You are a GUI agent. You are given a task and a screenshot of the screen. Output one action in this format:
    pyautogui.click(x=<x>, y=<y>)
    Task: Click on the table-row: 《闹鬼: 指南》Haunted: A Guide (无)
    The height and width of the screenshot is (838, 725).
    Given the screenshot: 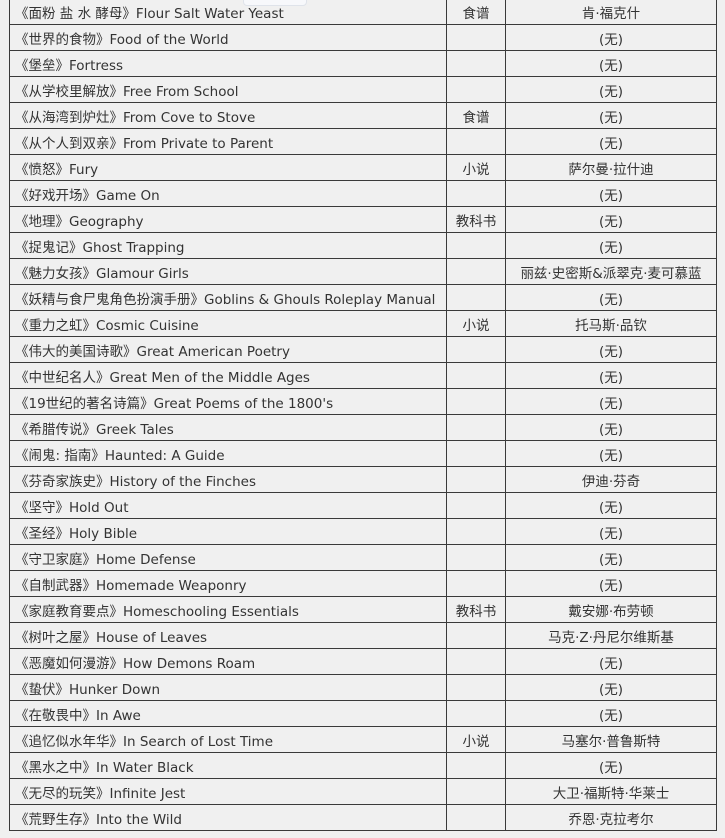 What is the action you would take?
    pyautogui.click(x=363, y=453)
    